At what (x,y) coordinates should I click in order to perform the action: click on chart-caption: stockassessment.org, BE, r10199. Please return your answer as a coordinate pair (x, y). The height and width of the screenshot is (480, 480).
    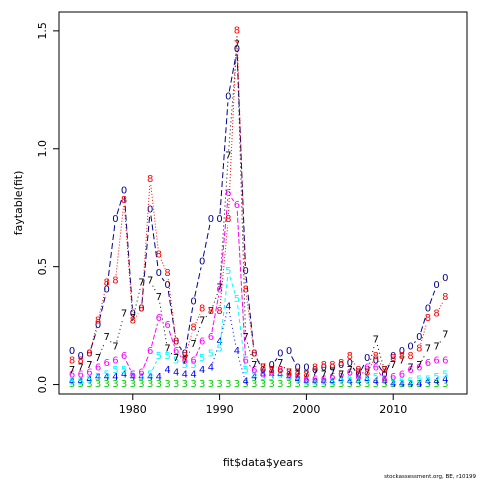
    Looking at the image, I should click on (430, 477).